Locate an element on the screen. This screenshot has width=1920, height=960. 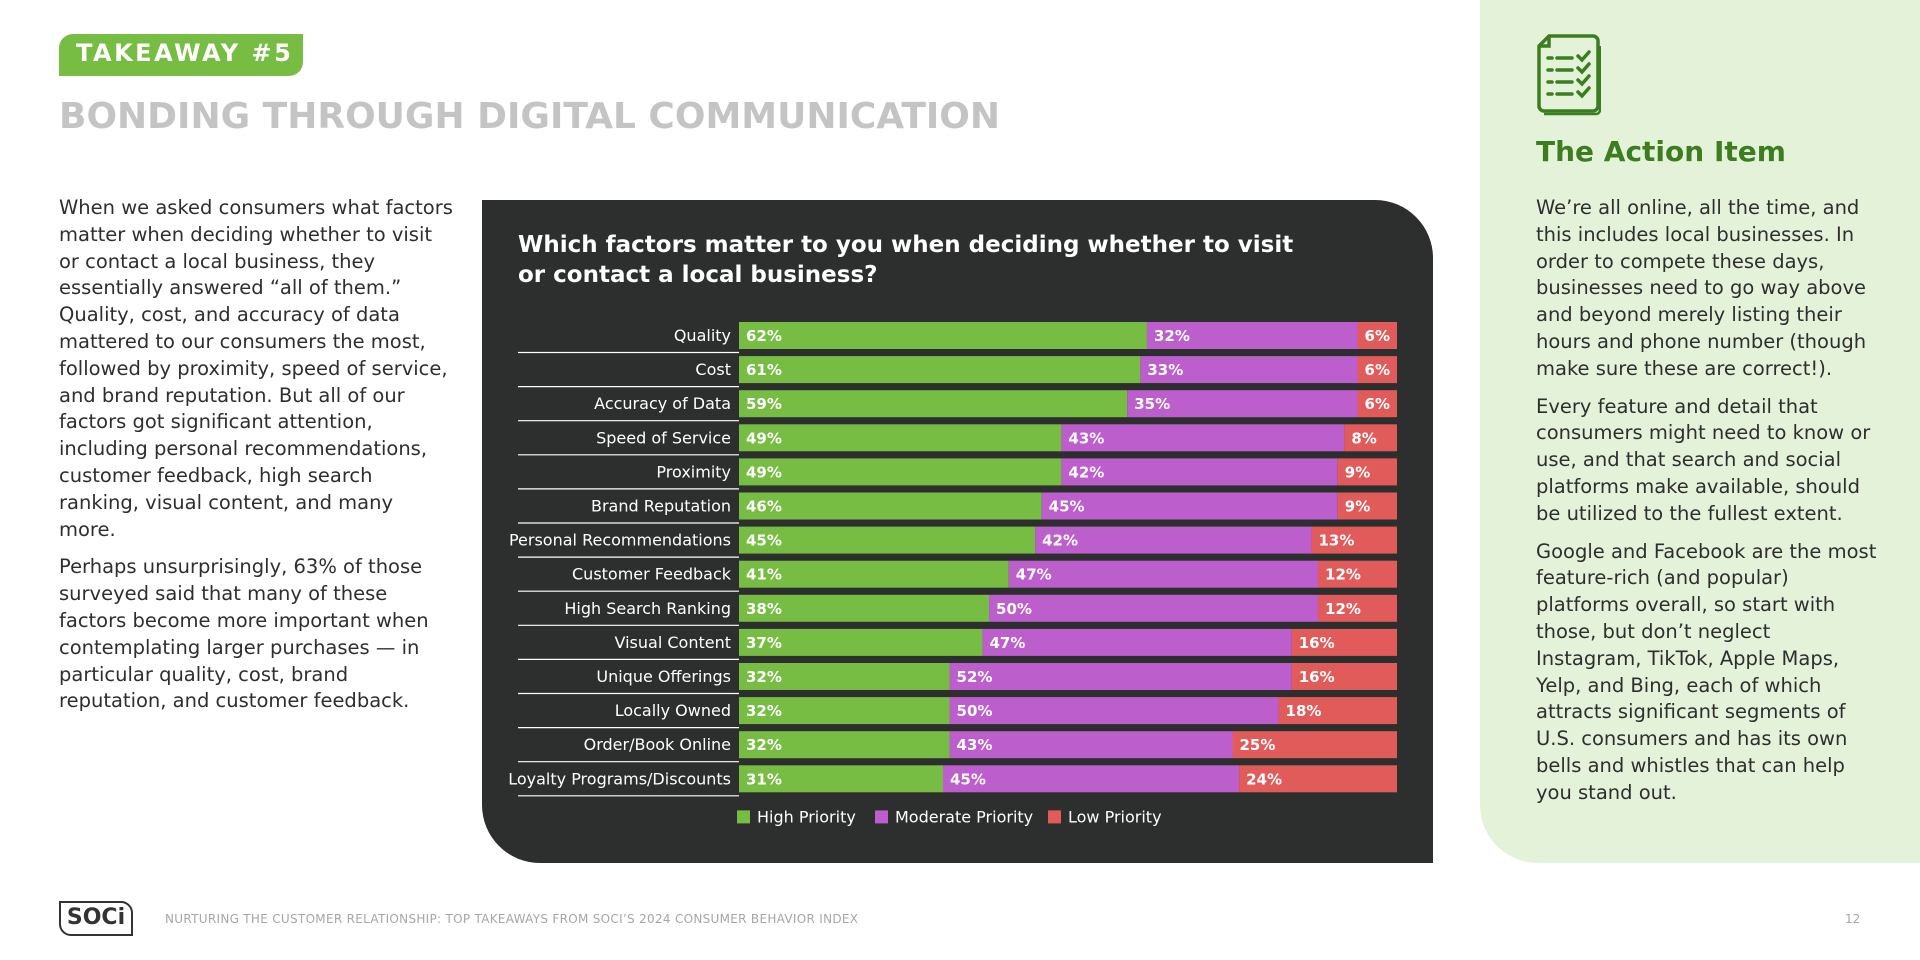
category-label: High Search Ranking is located at coordinates (647, 608).